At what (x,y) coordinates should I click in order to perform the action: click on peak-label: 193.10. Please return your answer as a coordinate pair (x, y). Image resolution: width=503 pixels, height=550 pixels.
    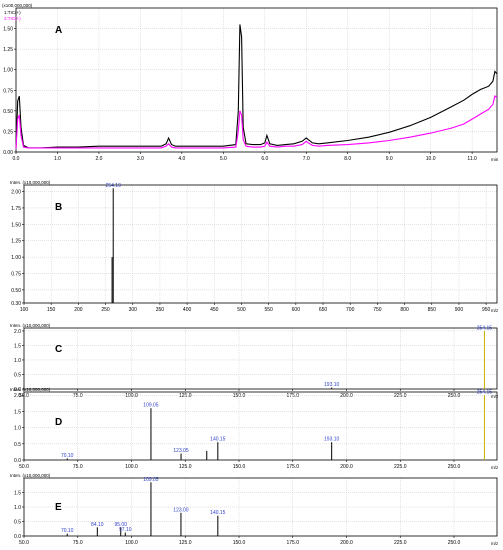
    Looking at the image, I should click on (332, 385).